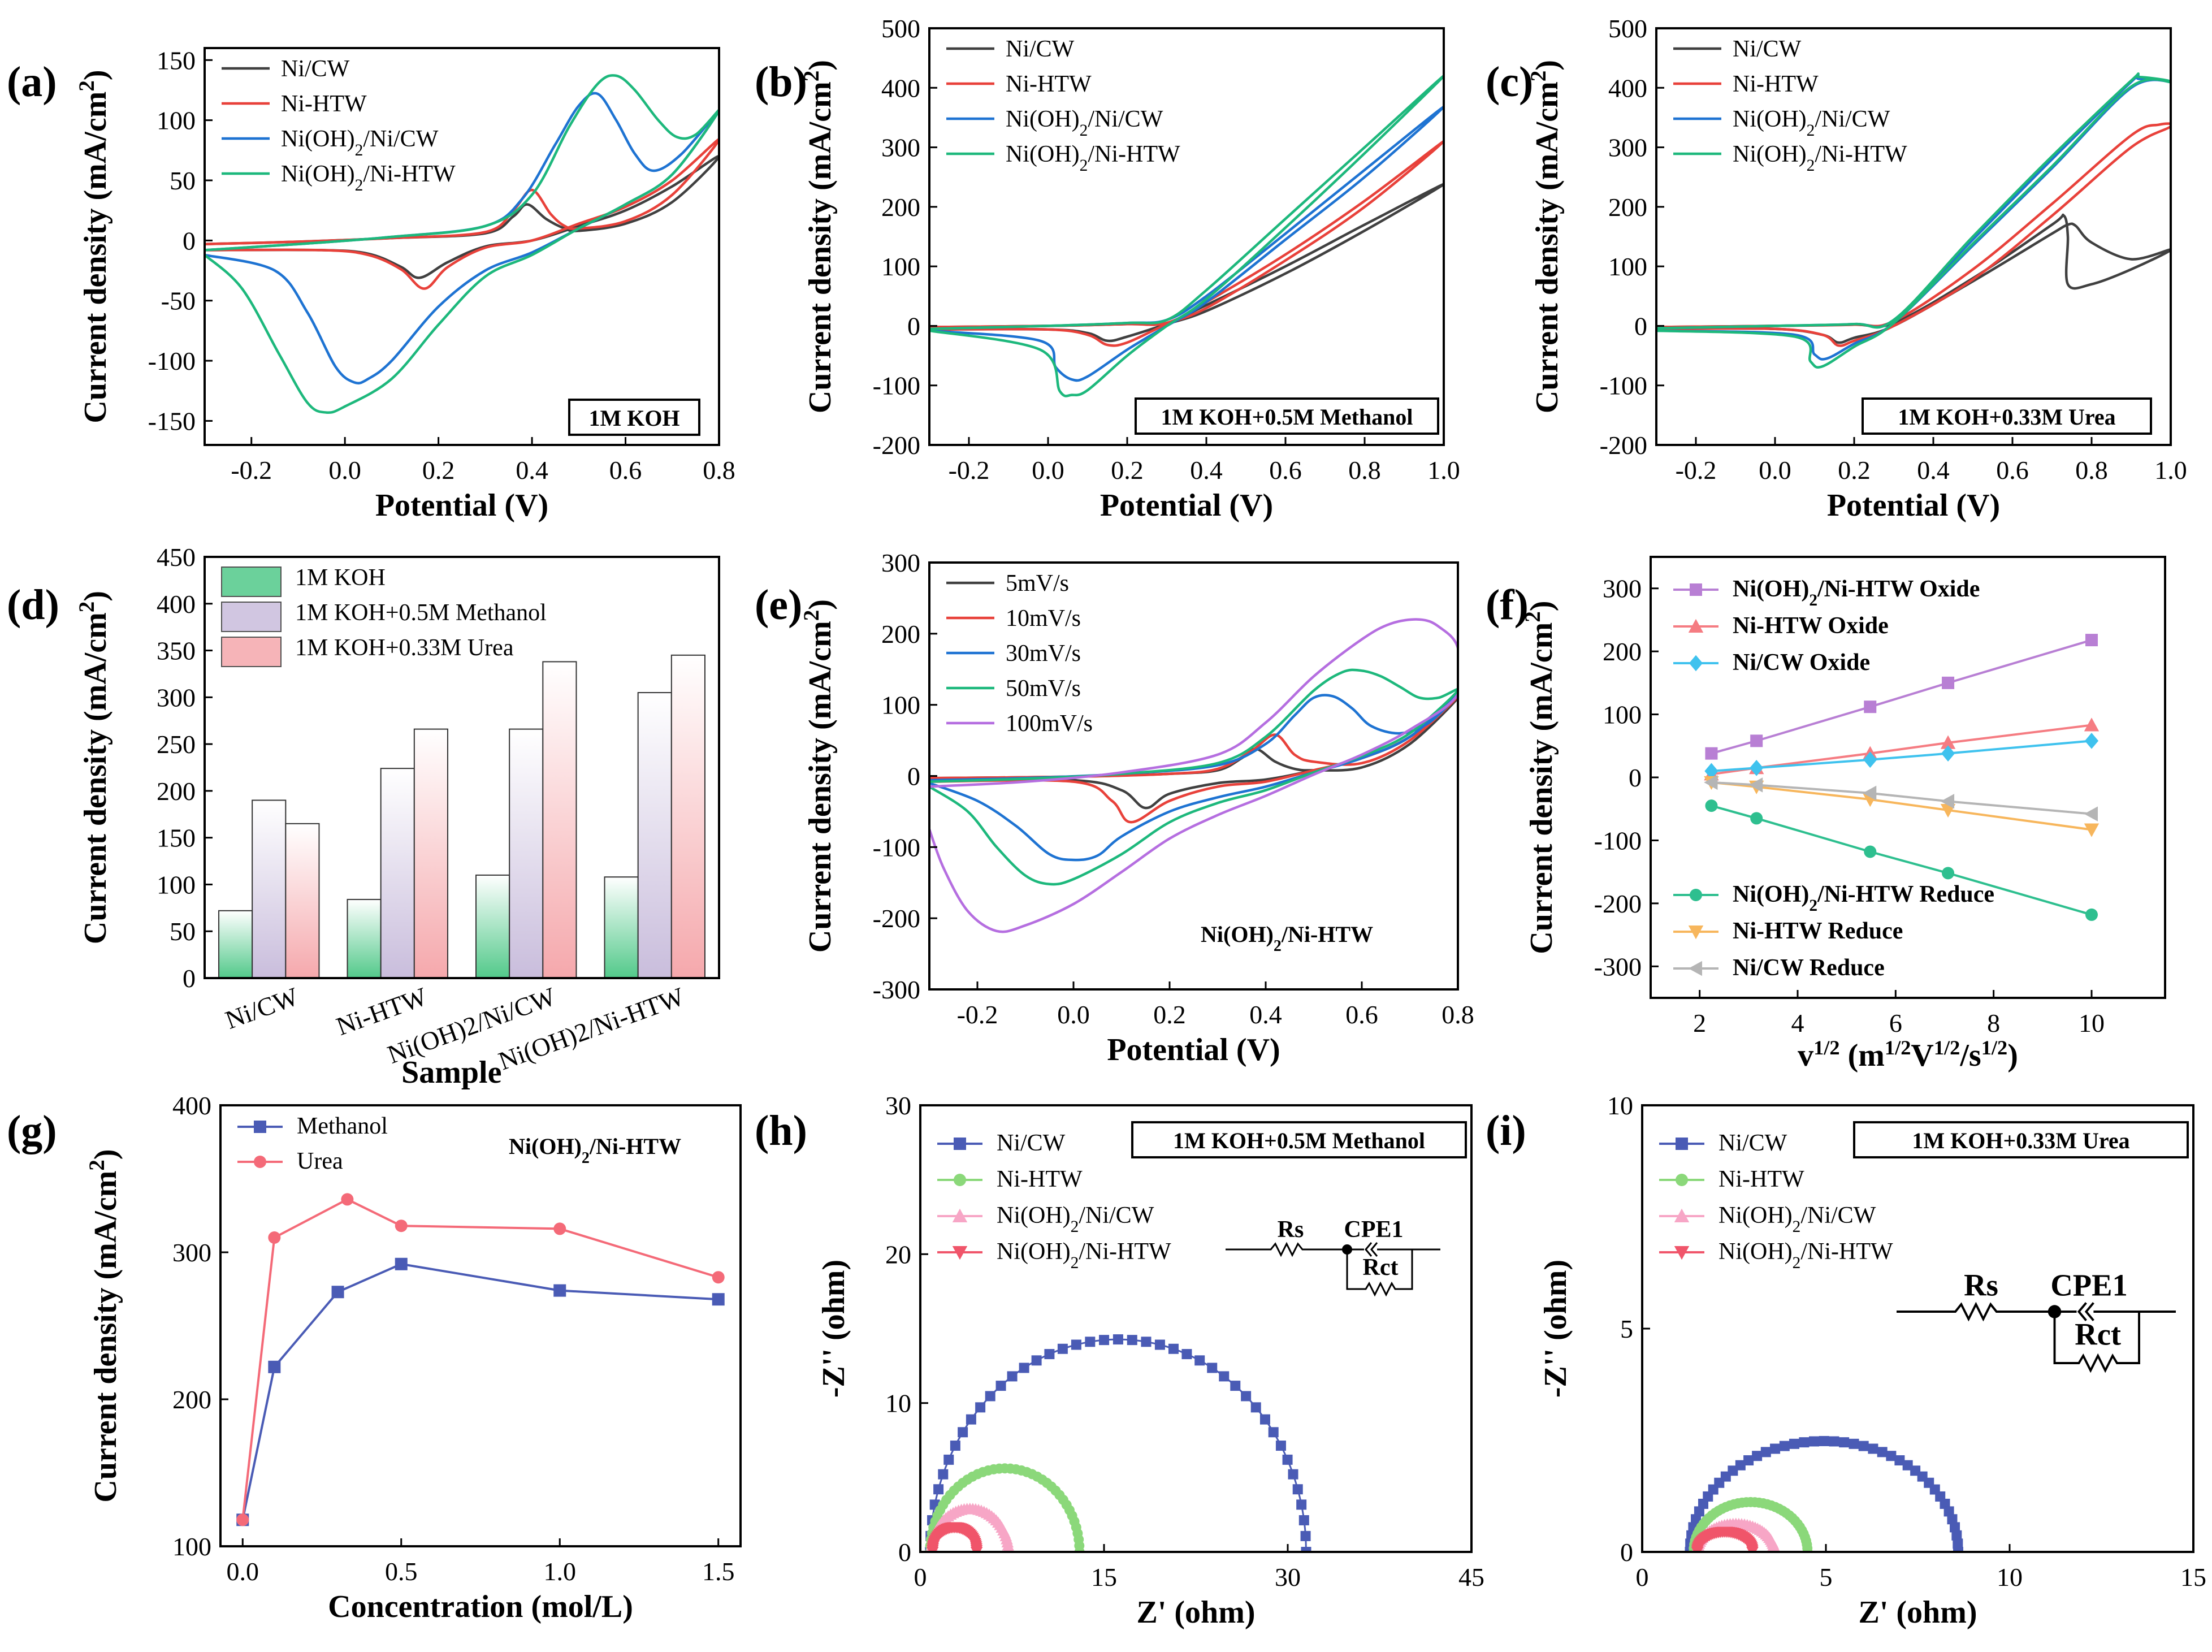 The height and width of the screenshot is (1652, 2212). I want to click on x-tick-label: -0.2, so click(978, 1014).